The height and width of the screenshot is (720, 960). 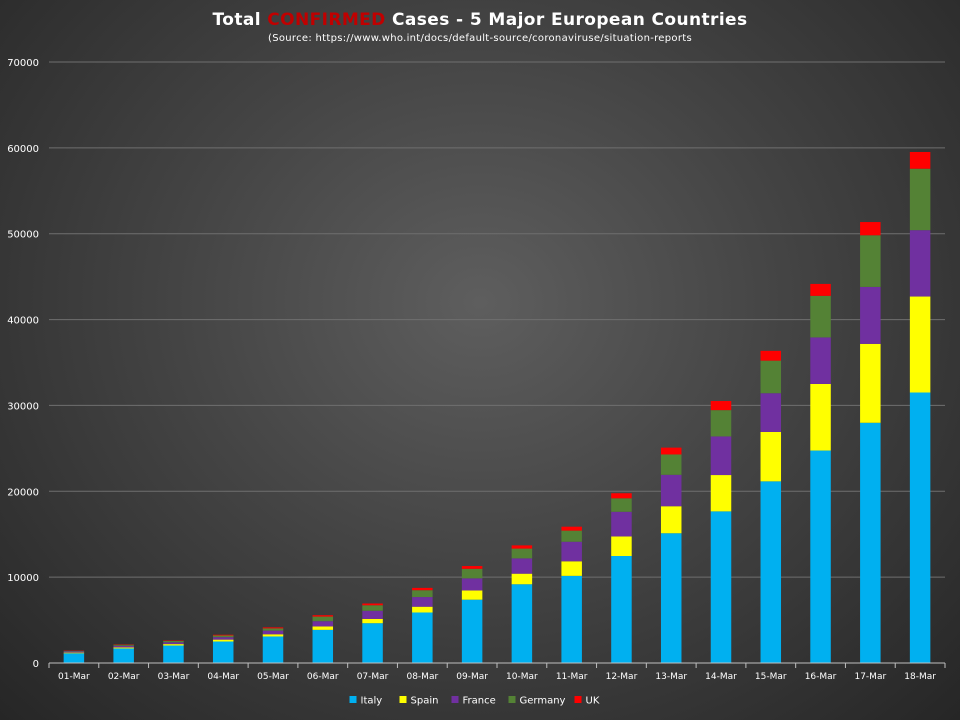 What do you see at coordinates (721, 677) in the screenshot?
I see `x-tick-label: 14-Mar` at bounding box center [721, 677].